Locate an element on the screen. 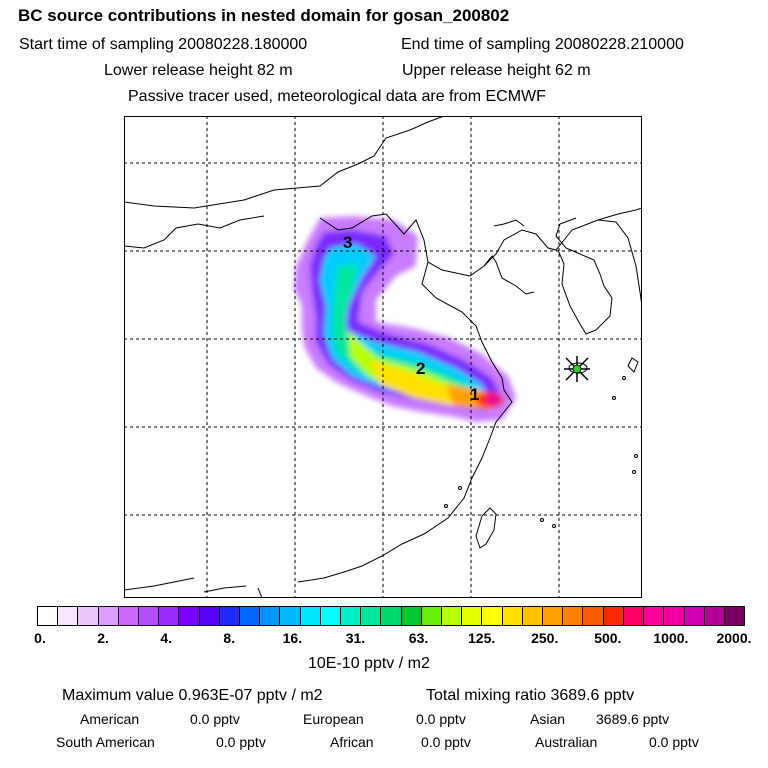  region-european-value: 0.0 pptv is located at coordinates (441, 719).